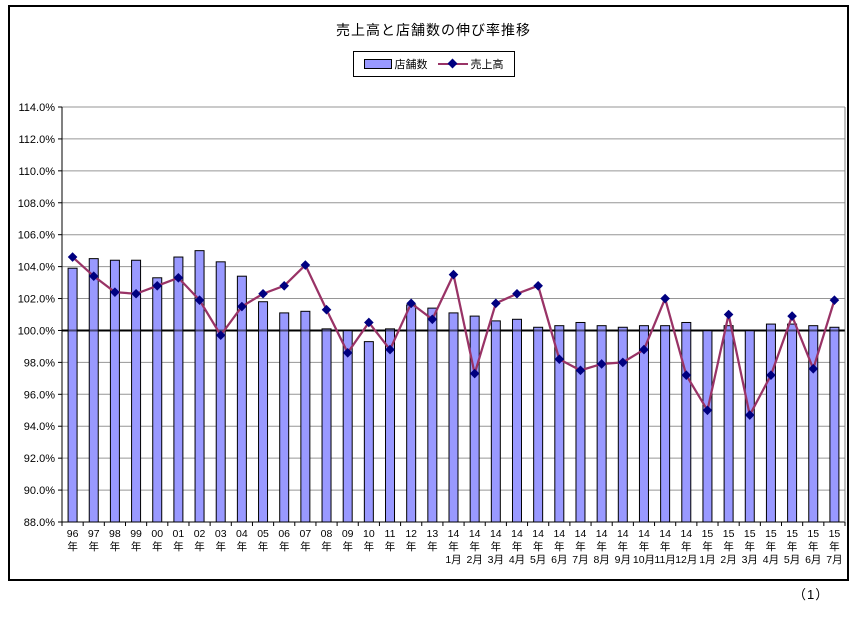 This screenshot has width=867, height=617. Describe the element at coordinates (37, 300) in the screenshot. I see `y-axis-label: 102.0%` at that location.